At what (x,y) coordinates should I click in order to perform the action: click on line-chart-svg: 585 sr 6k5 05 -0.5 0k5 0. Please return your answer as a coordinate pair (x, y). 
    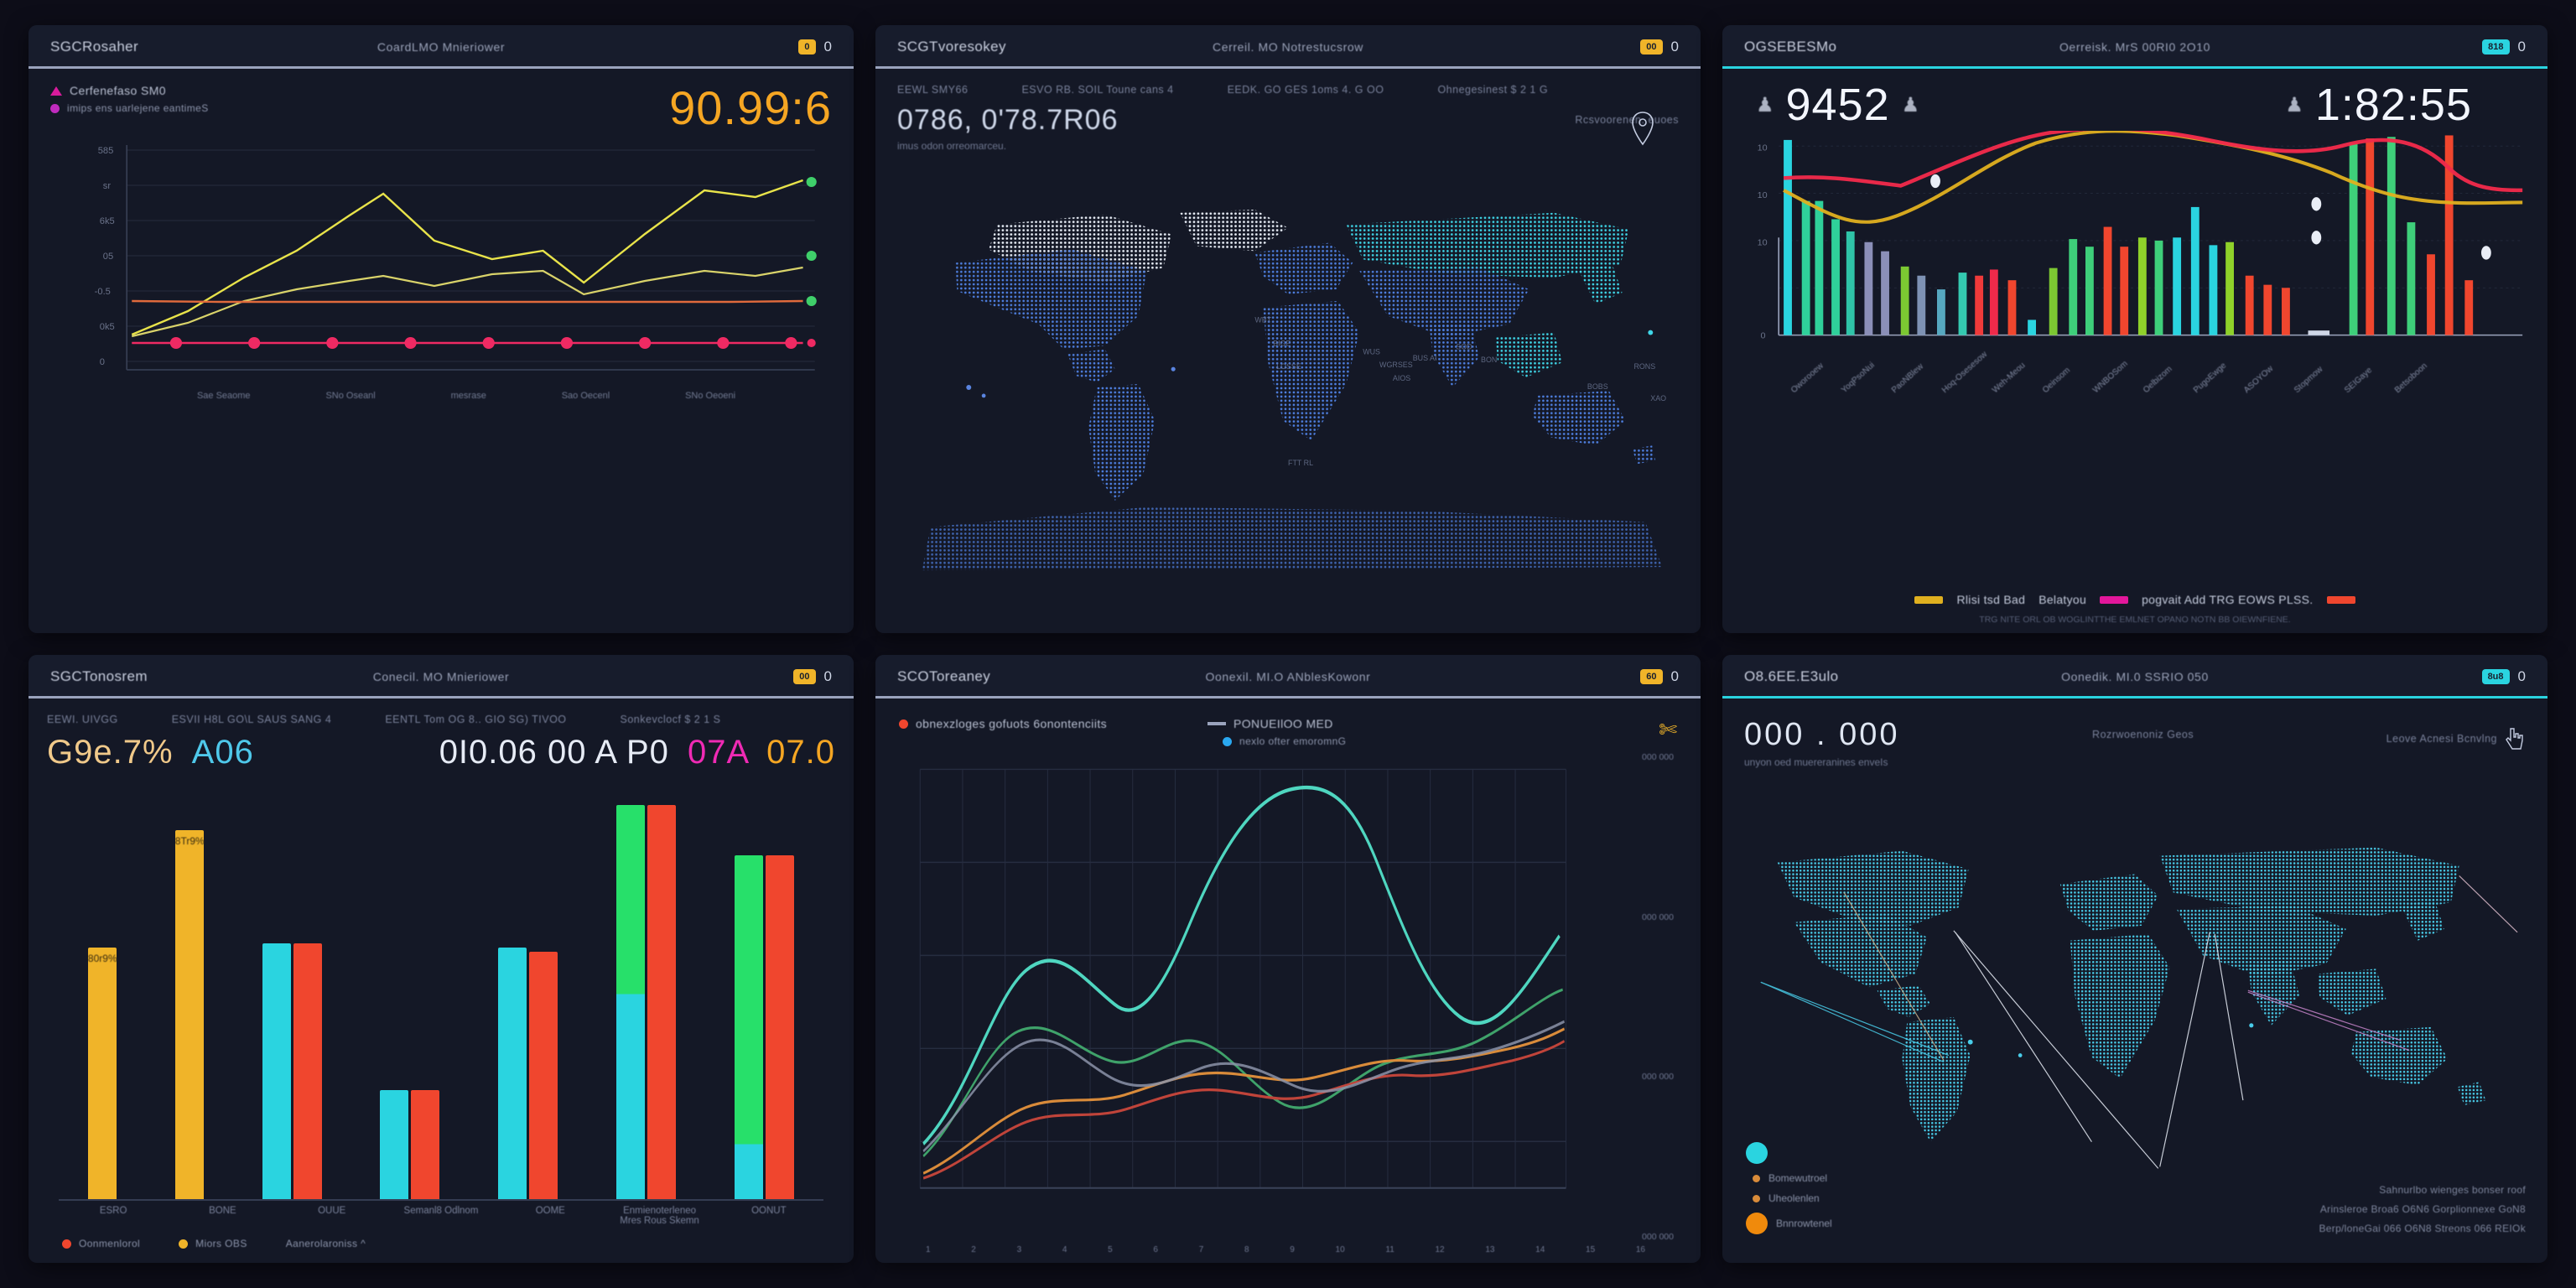
    Looking at the image, I should click on (456, 257).